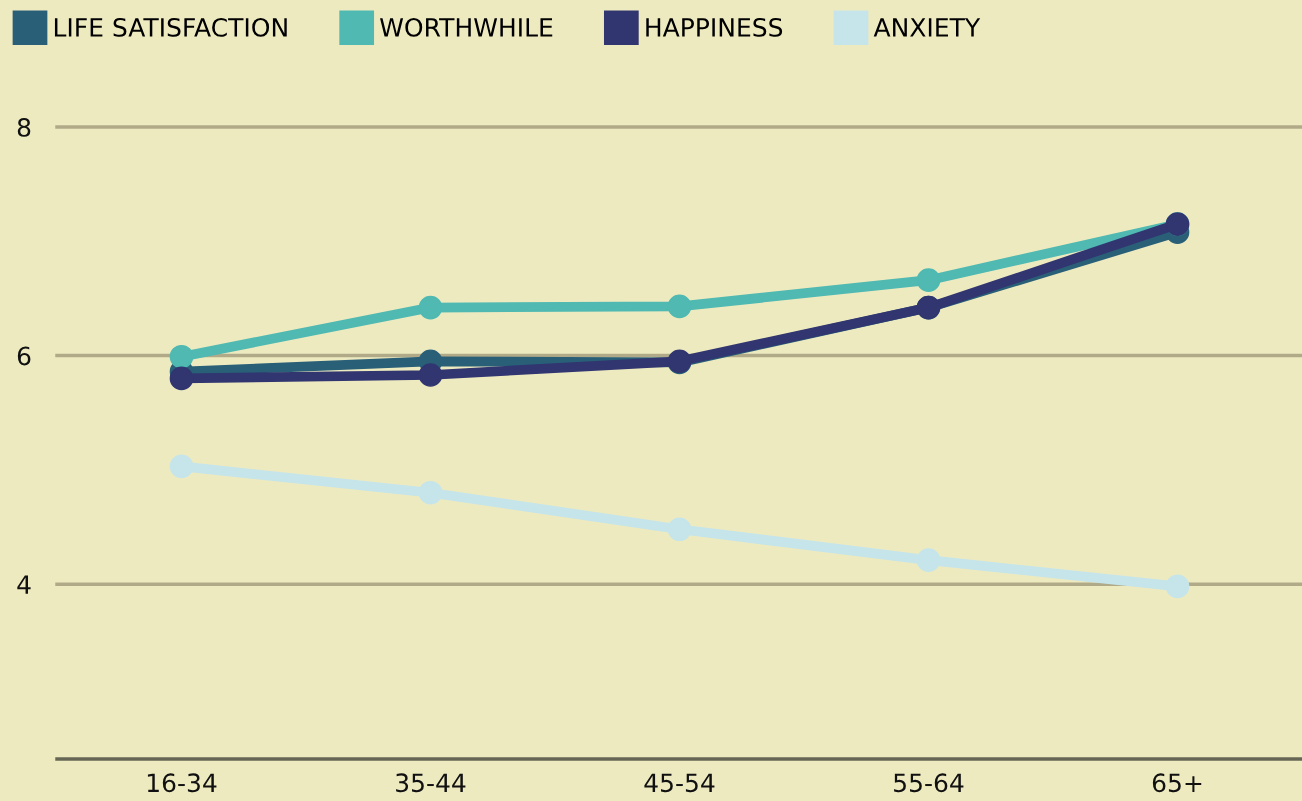 The image size is (1302, 801). Describe the element at coordinates (170, 27) in the screenshot. I see `legend-label: LIFE SATISFACTION` at that location.